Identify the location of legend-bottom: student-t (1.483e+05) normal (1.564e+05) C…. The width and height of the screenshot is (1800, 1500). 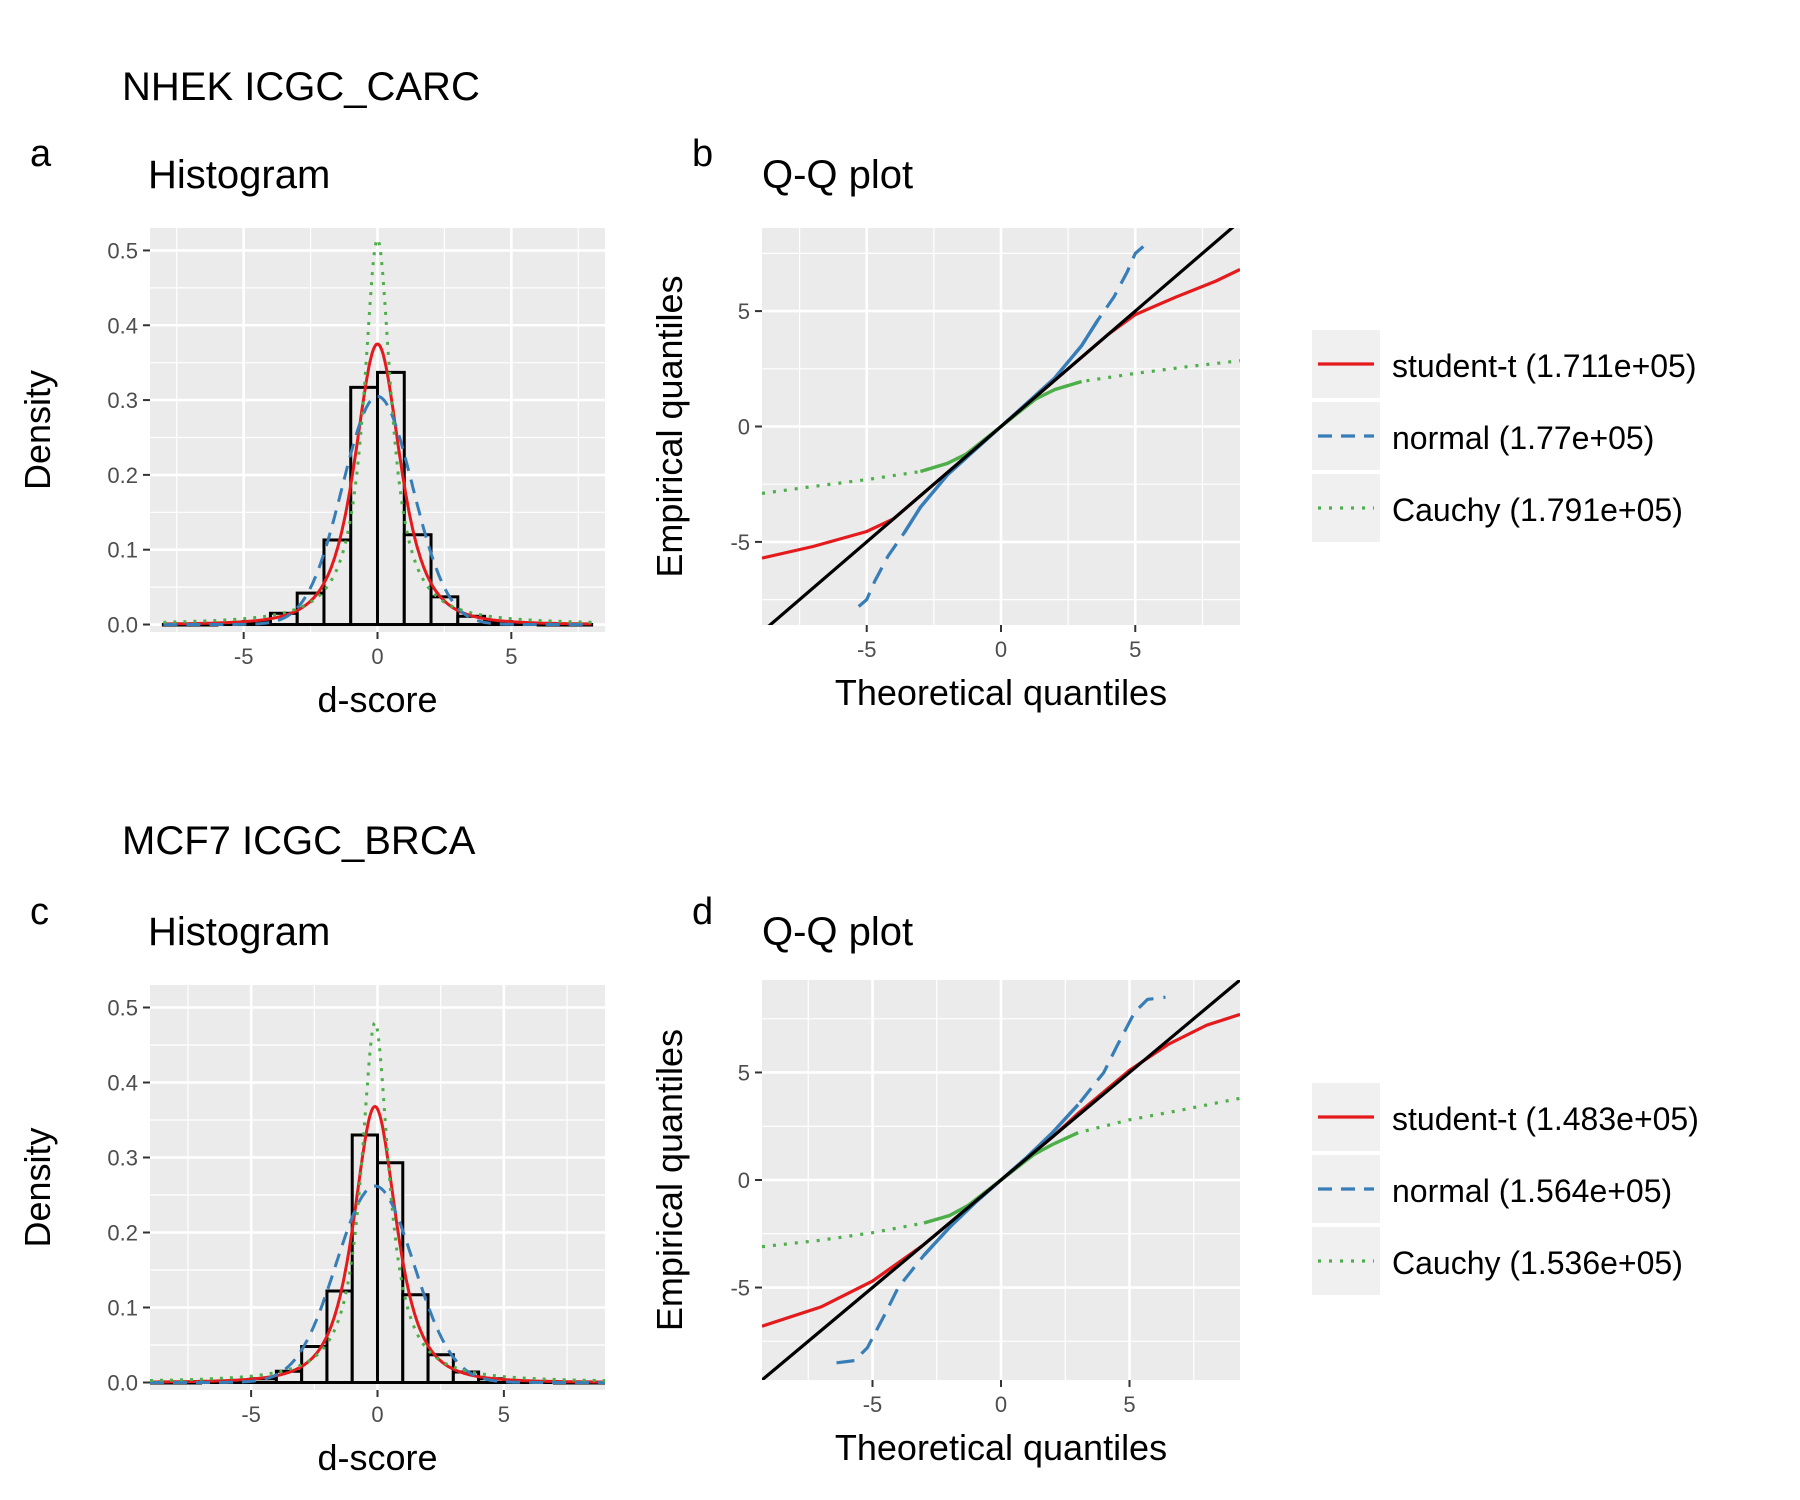
(1505, 1189).